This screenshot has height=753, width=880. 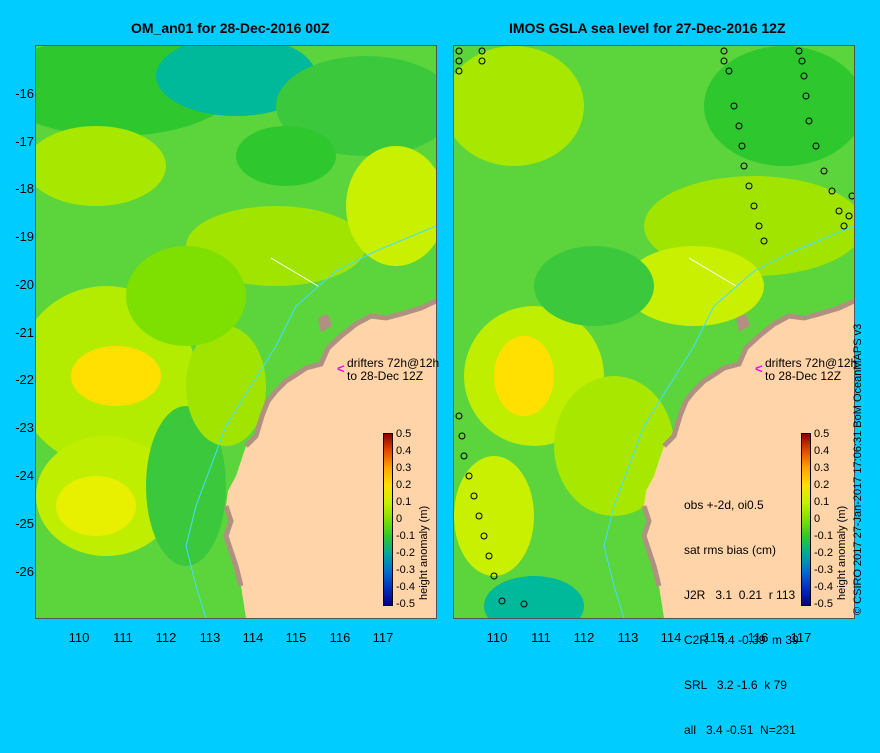 I want to click on lat-tick-label: -24, so click(x=24, y=475).